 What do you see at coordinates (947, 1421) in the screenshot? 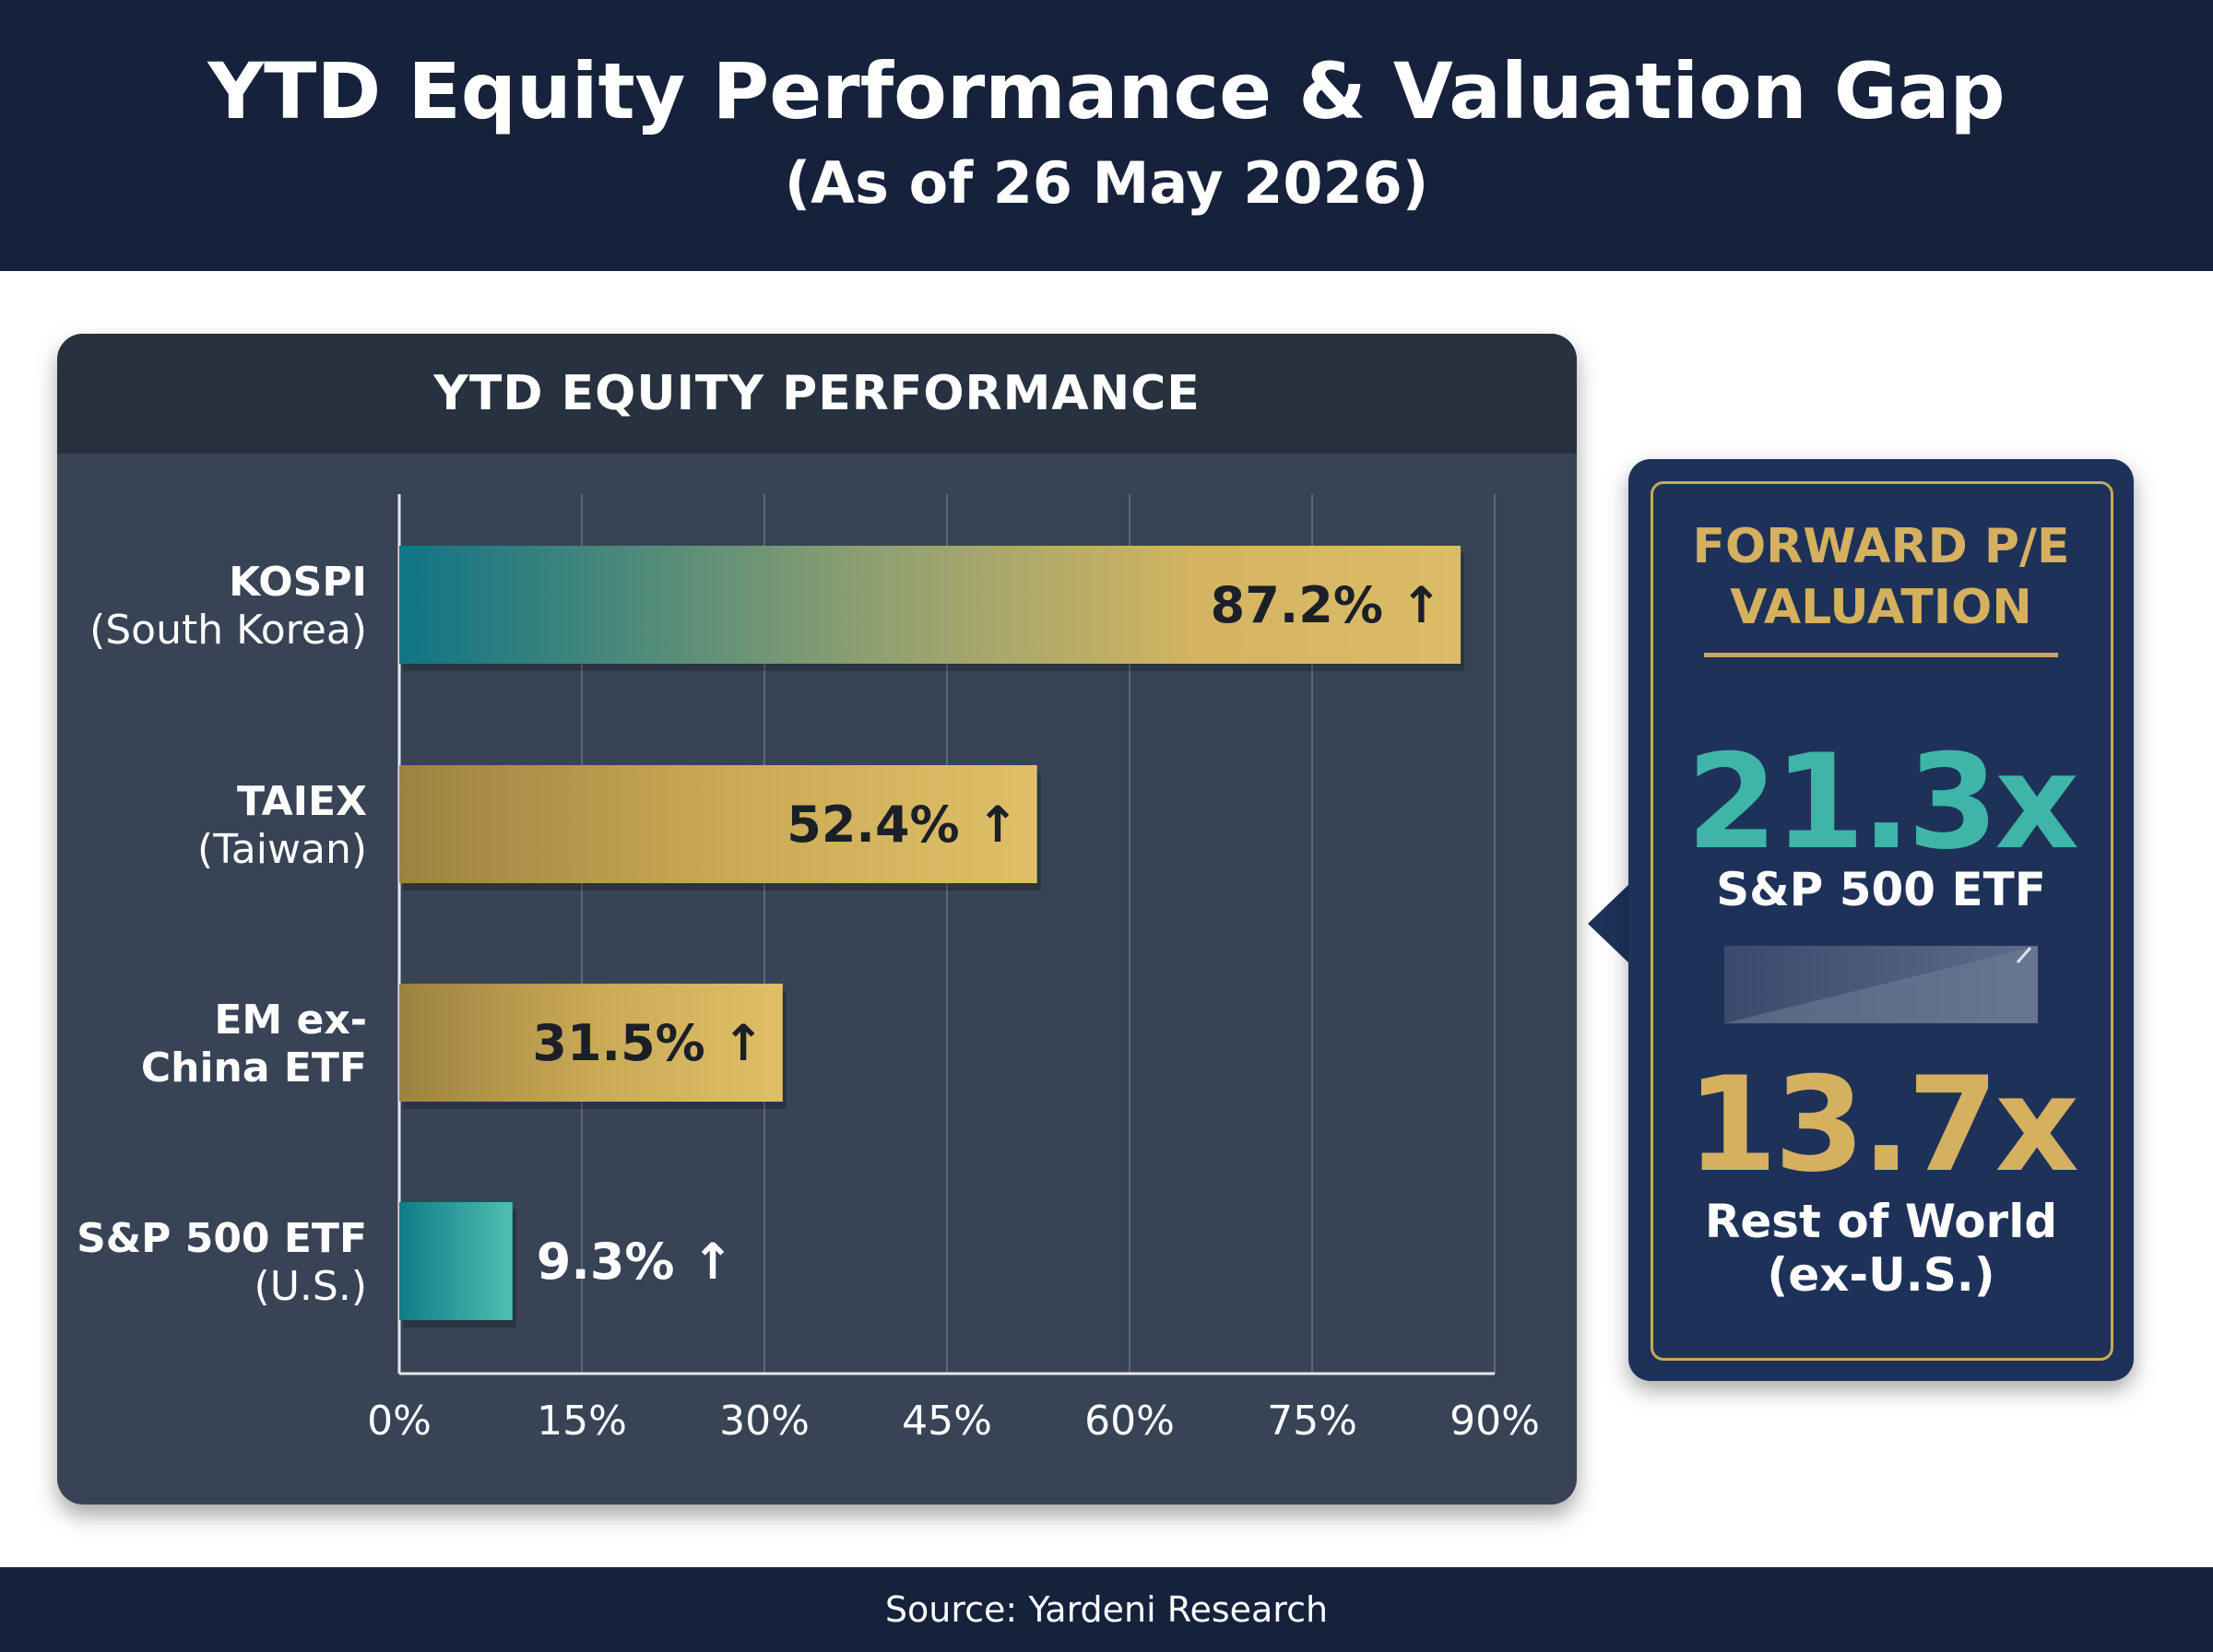
I see `x-tick-label: 45%` at bounding box center [947, 1421].